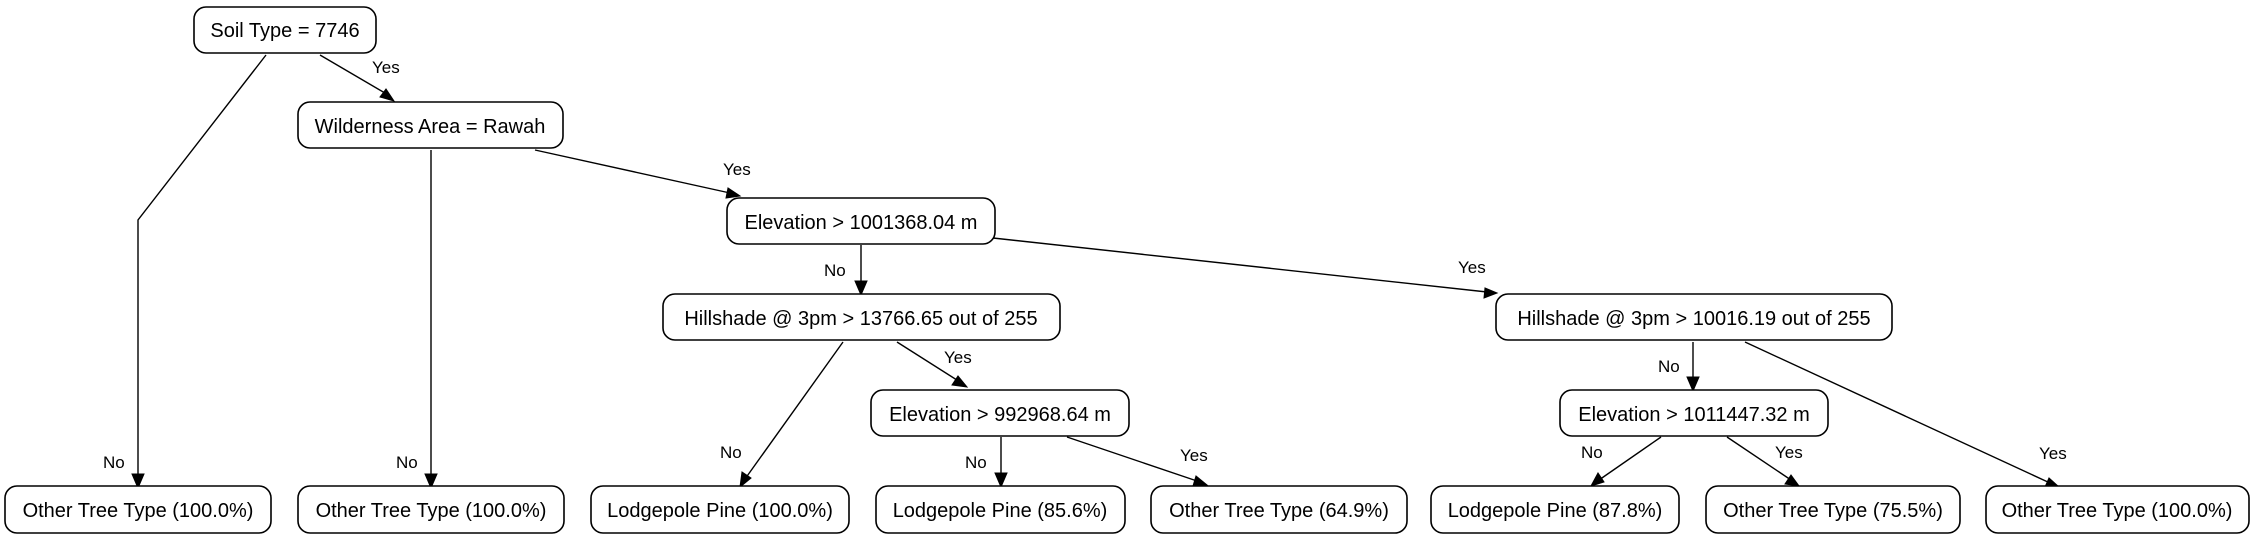 The height and width of the screenshot is (539, 2257). I want to click on leaf-node-3: Lodgepole Pine (100.0%), so click(720, 509).